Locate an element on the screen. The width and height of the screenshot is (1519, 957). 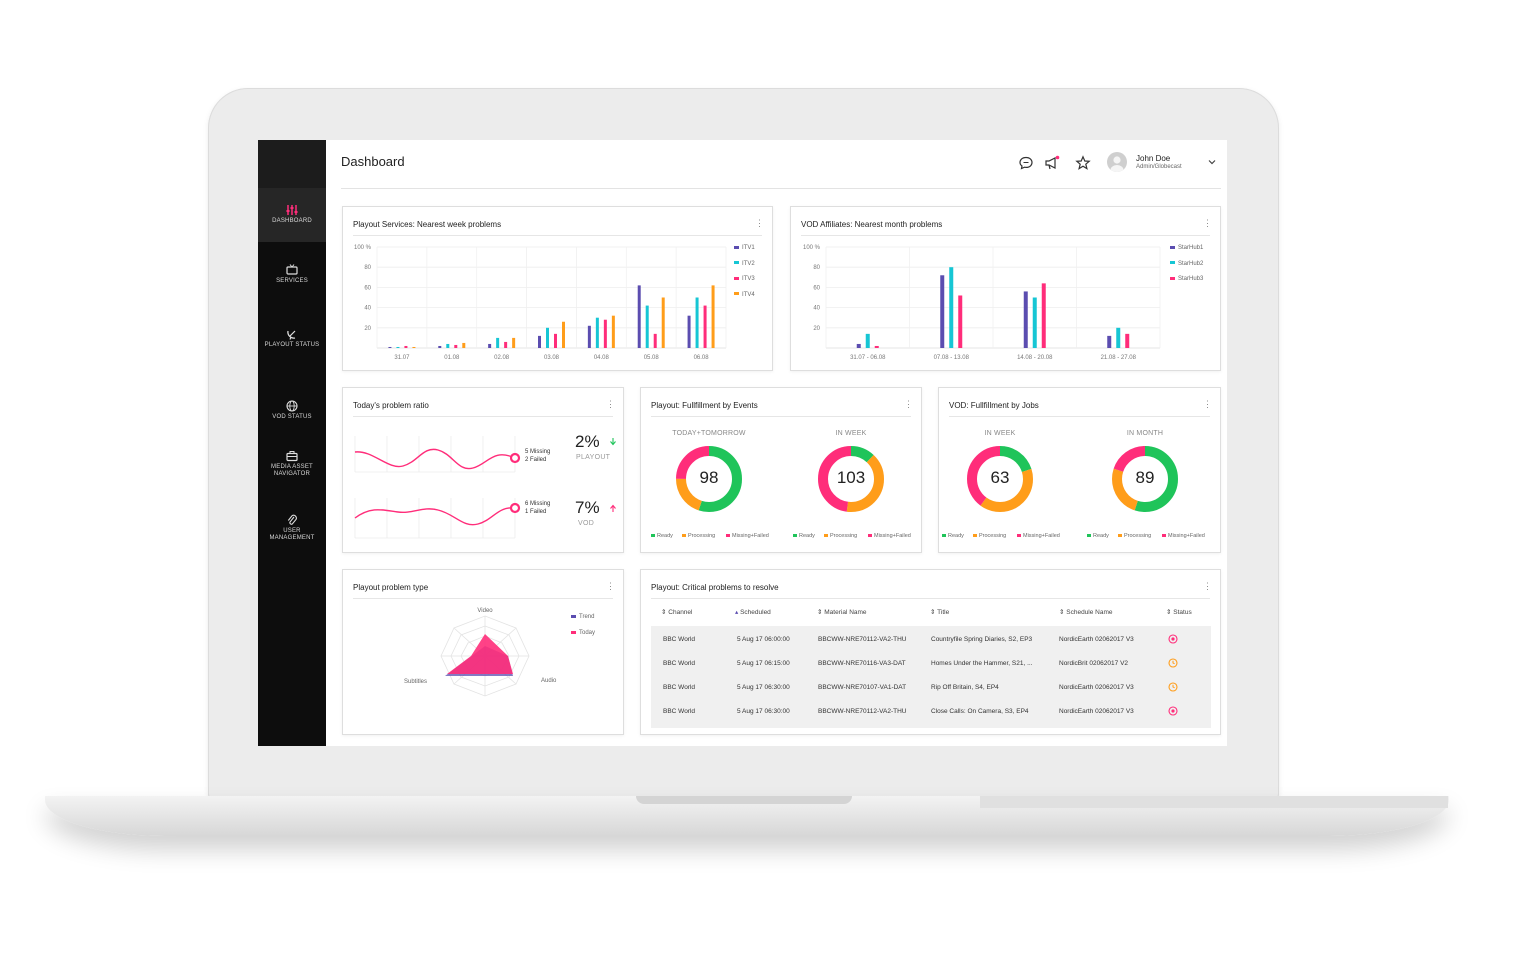
cell-title: Countryfile Spring Diaries, S2, EP3 is located at coordinates (982, 639).